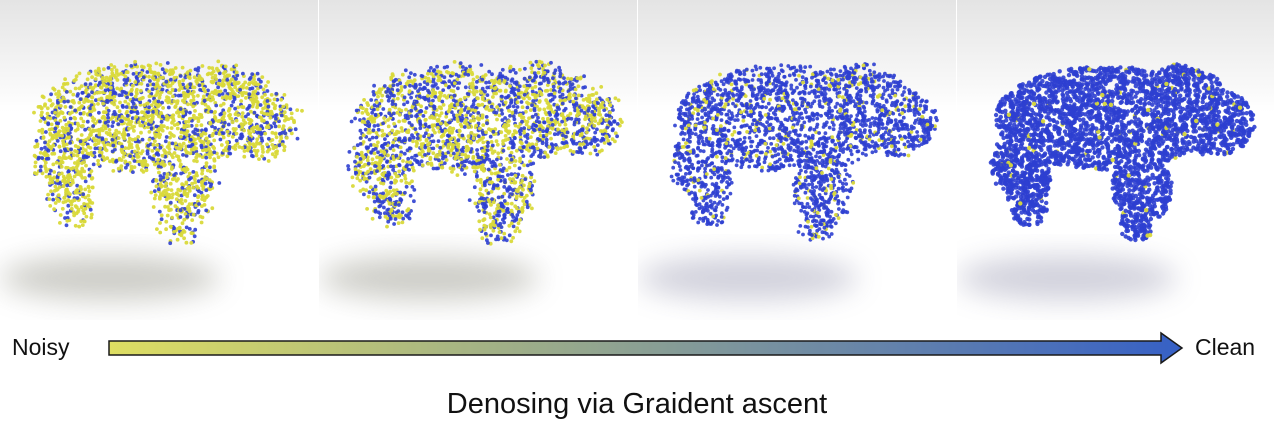 This screenshot has width=1274, height=440. I want to click on clean-label: Clean, so click(1225, 347).